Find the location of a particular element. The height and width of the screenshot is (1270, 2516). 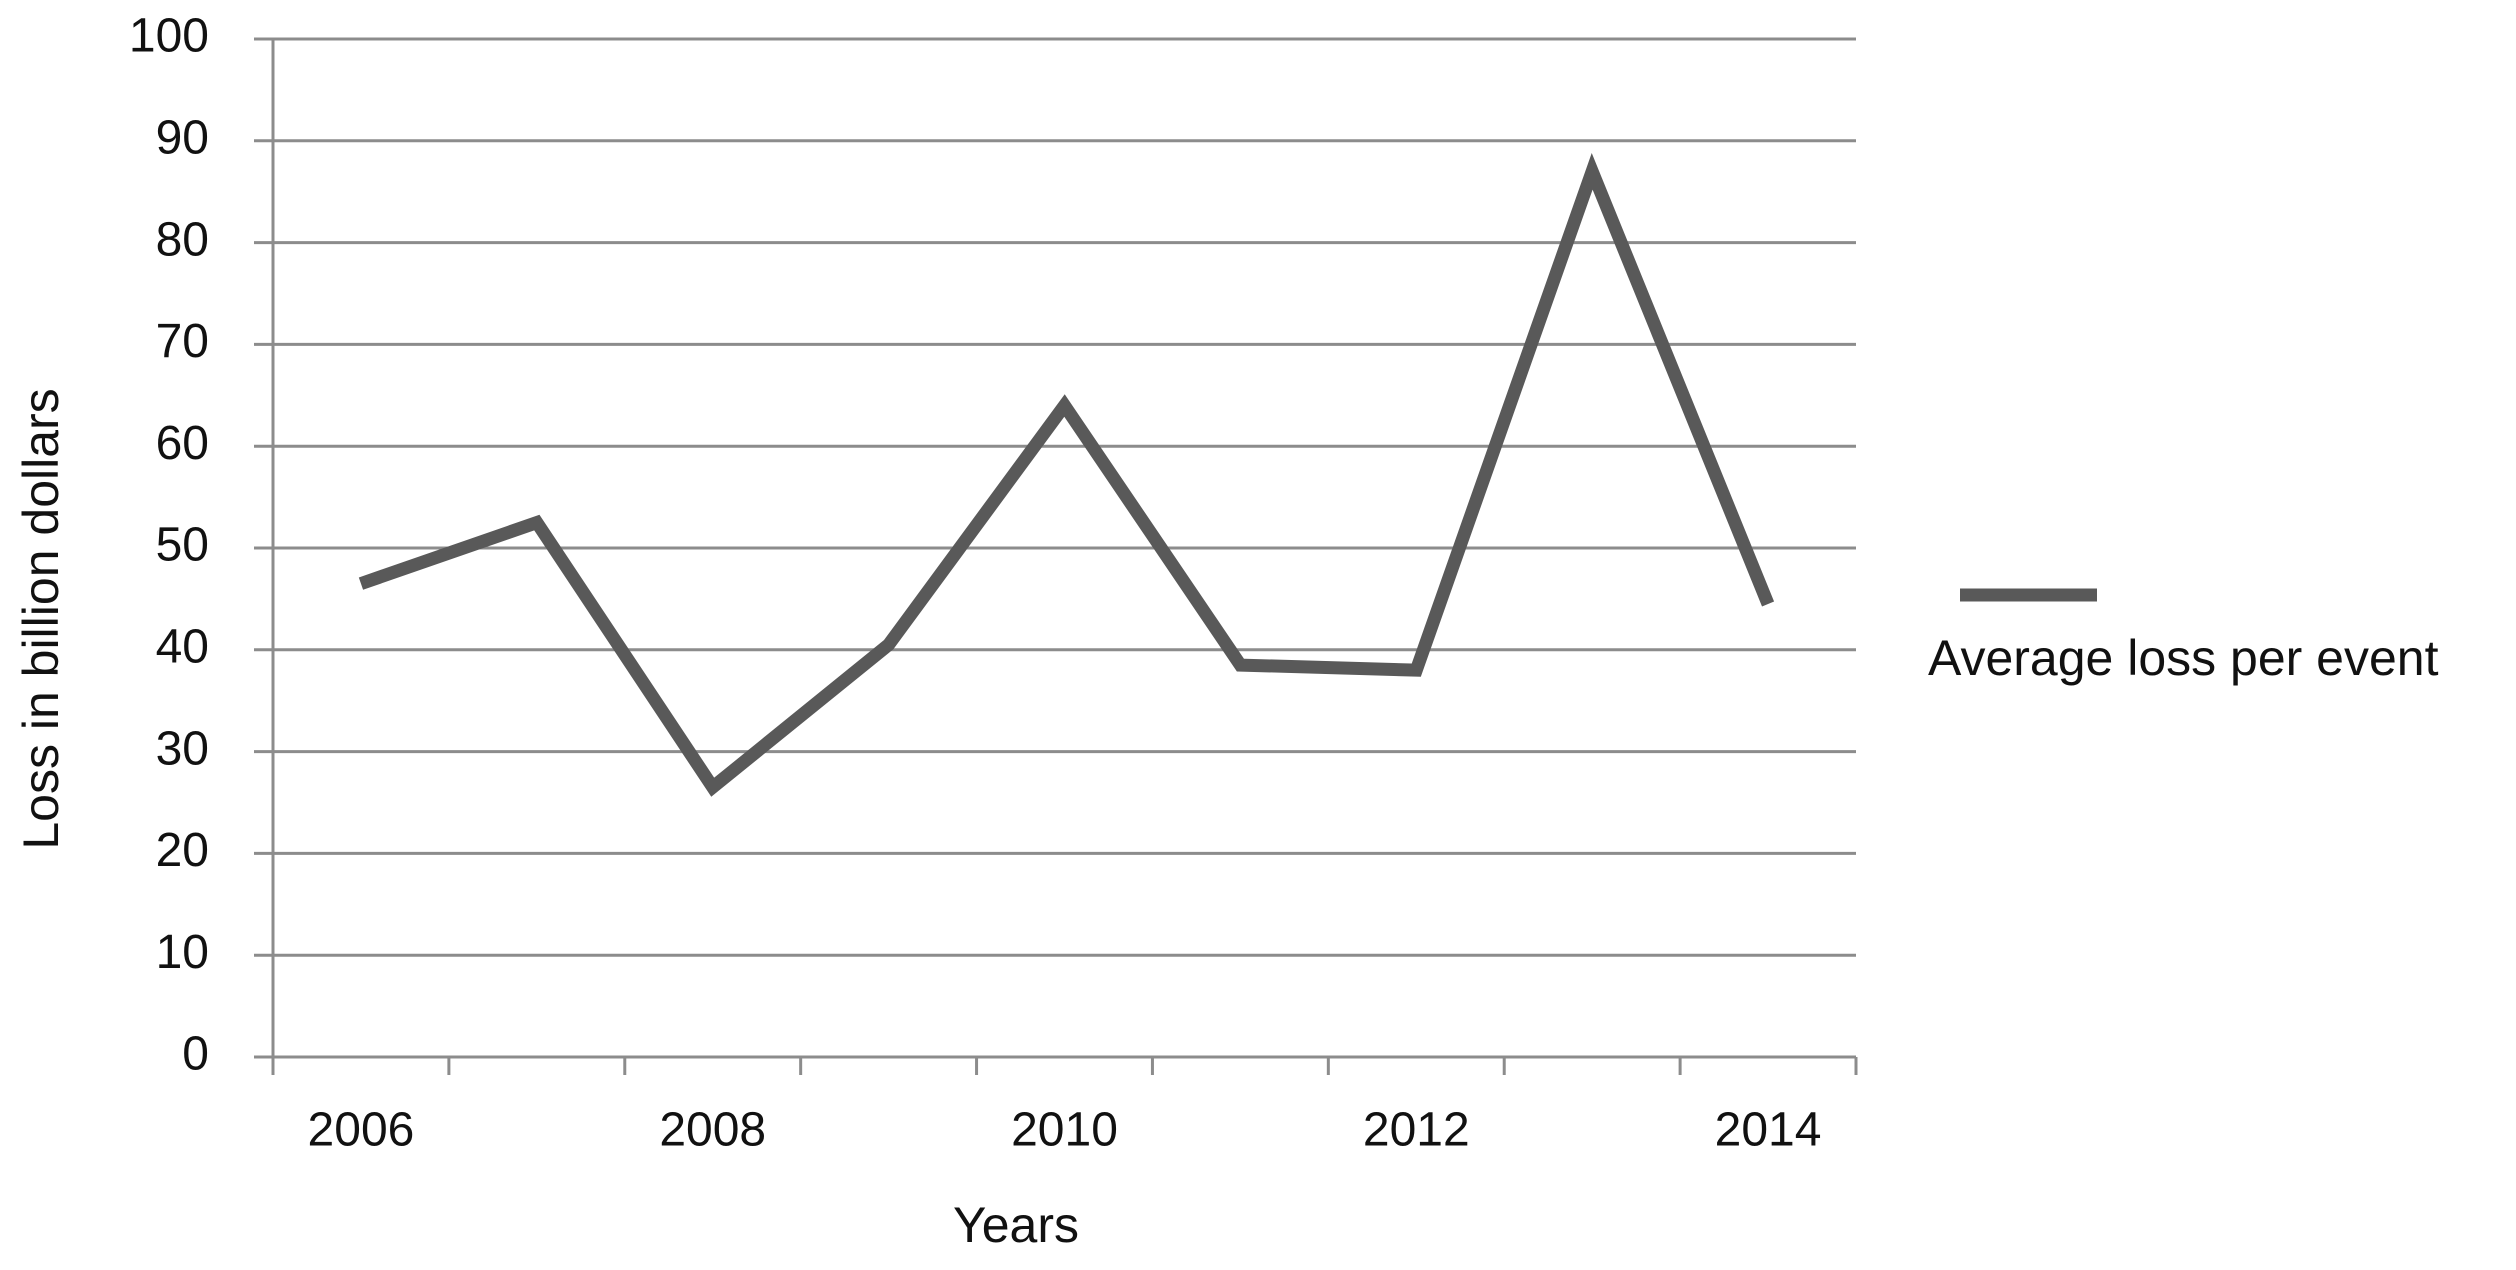

y-tick-label: 100 is located at coordinates (169, 36).